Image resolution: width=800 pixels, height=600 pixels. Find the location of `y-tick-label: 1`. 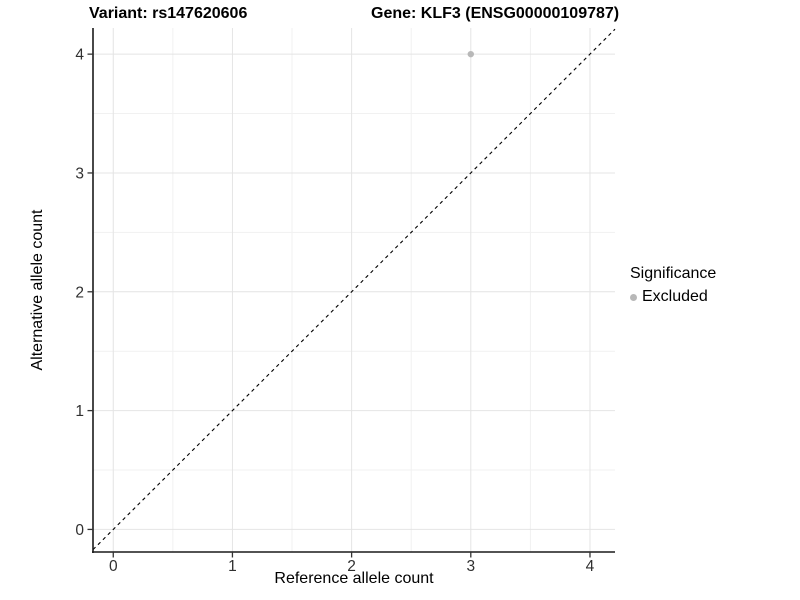

y-tick-label: 1 is located at coordinates (79, 411).